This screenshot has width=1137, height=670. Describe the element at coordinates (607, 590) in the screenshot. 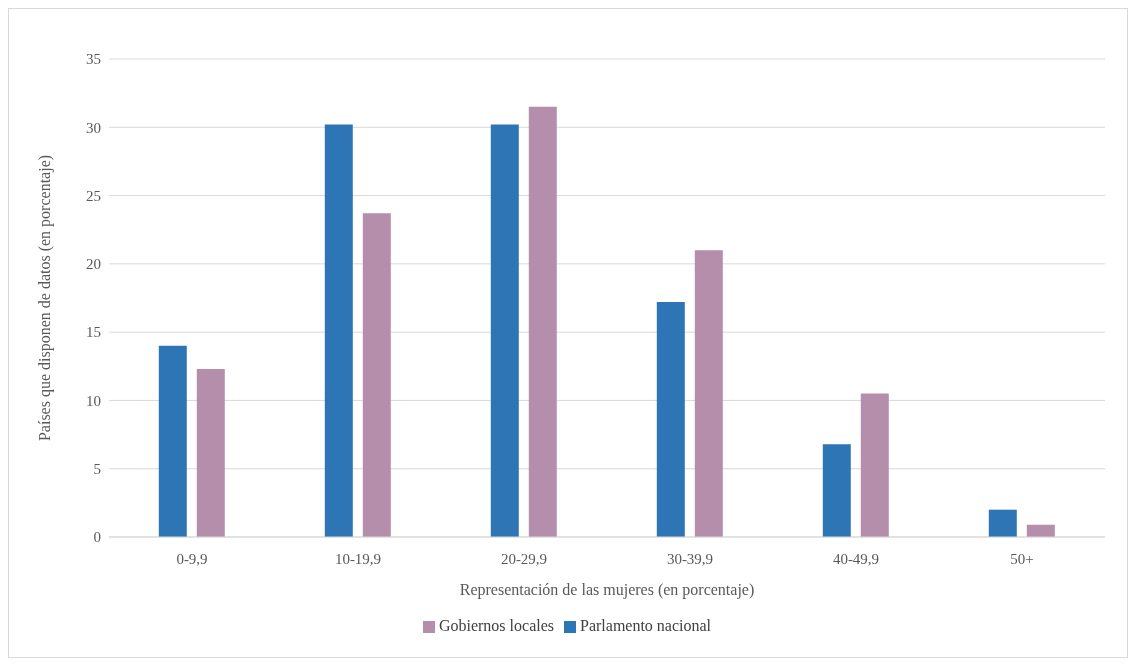

I see `x-axis-title: Representación de las mujeres (en porcentaje)` at that location.